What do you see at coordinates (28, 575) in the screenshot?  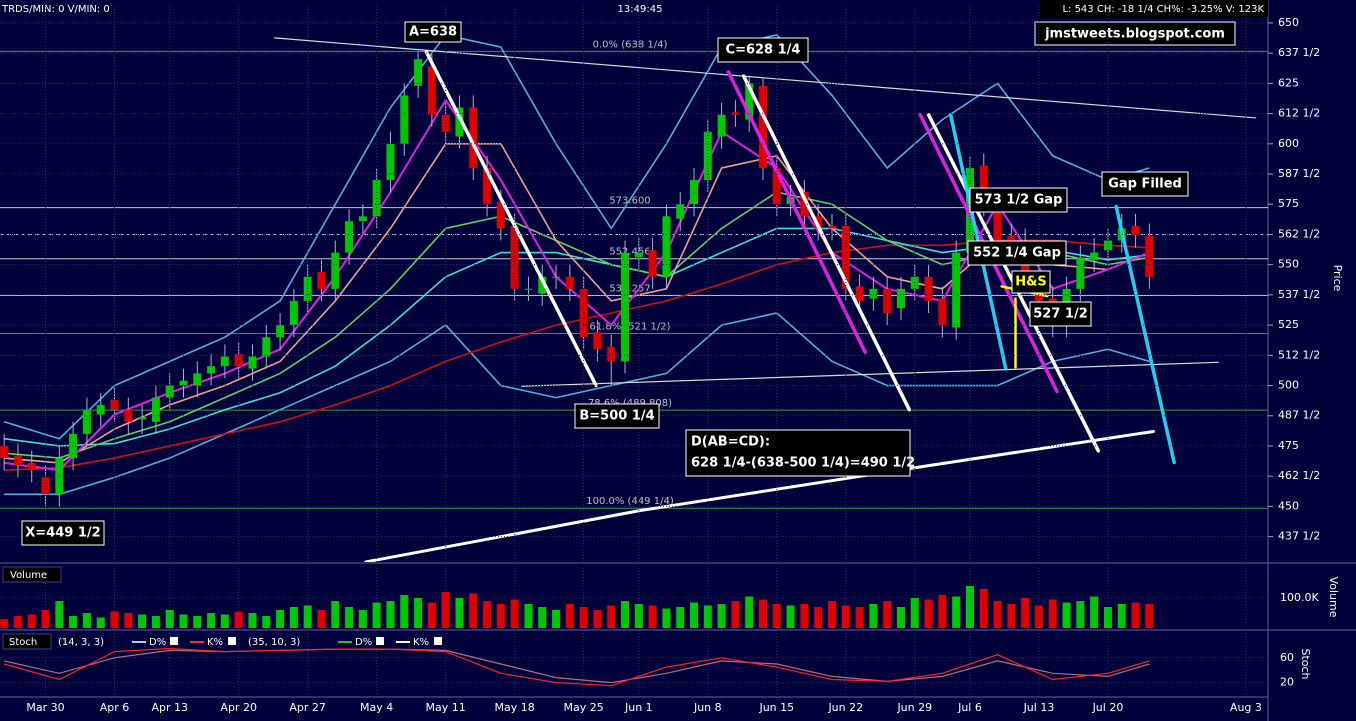 I see `panel-title: Volume` at bounding box center [28, 575].